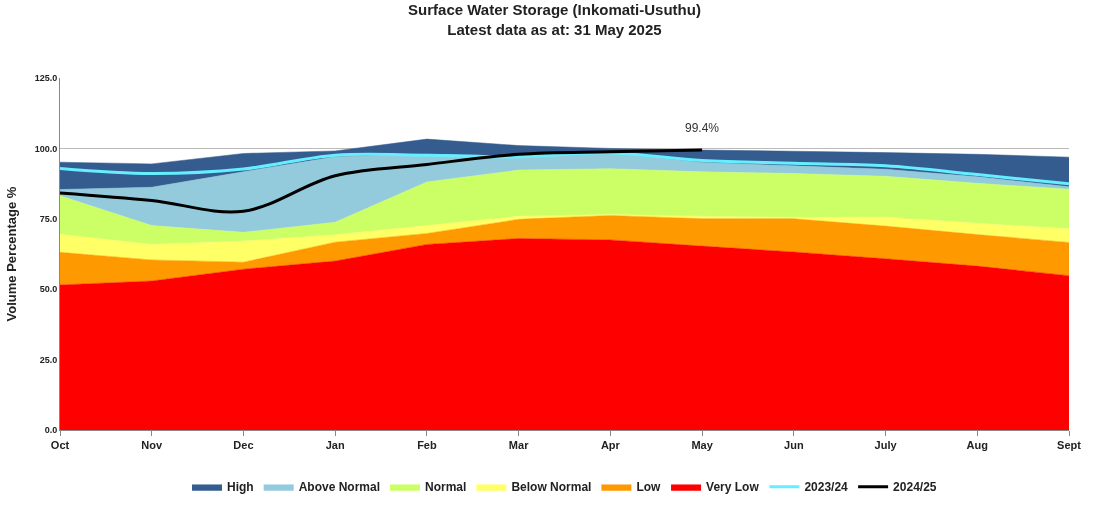 Image resolution: width=1109 pixels, height=513 pixels. Describe the element at coordinates (702, 128) in the screenshot. I see `annotation: 99.4%` at that location.